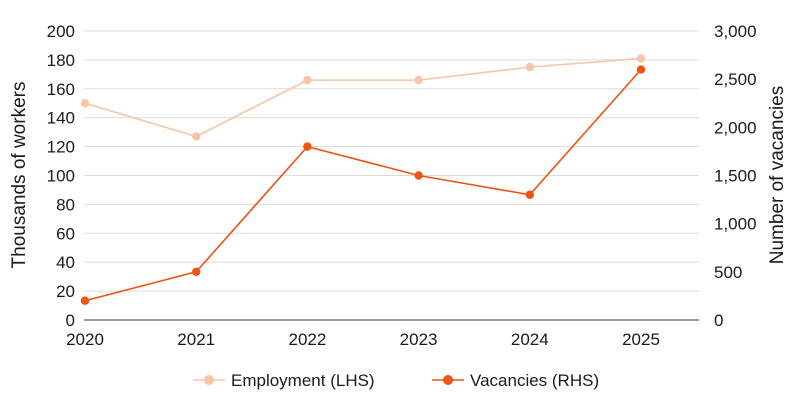 The width and height of the screenshot is (801, 411). What do you see at coordinates (396, 380) in the screenshot?
I see `legend: Employment (LHS) Vacancies (RHS)` at bounding box center [396, 380].